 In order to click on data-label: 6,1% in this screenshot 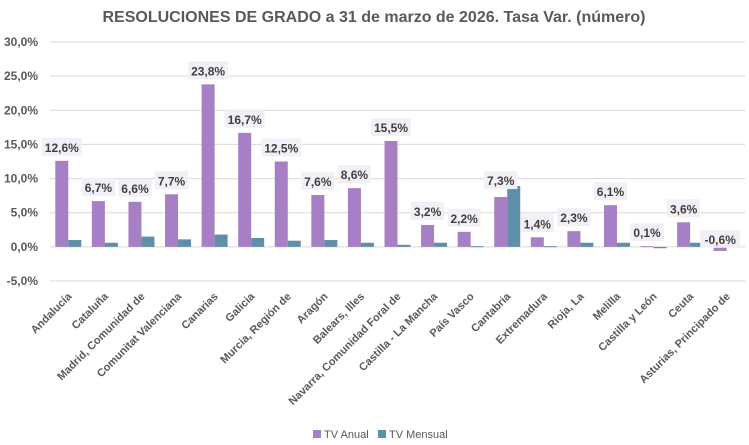, I will do `click(611, 192)`.